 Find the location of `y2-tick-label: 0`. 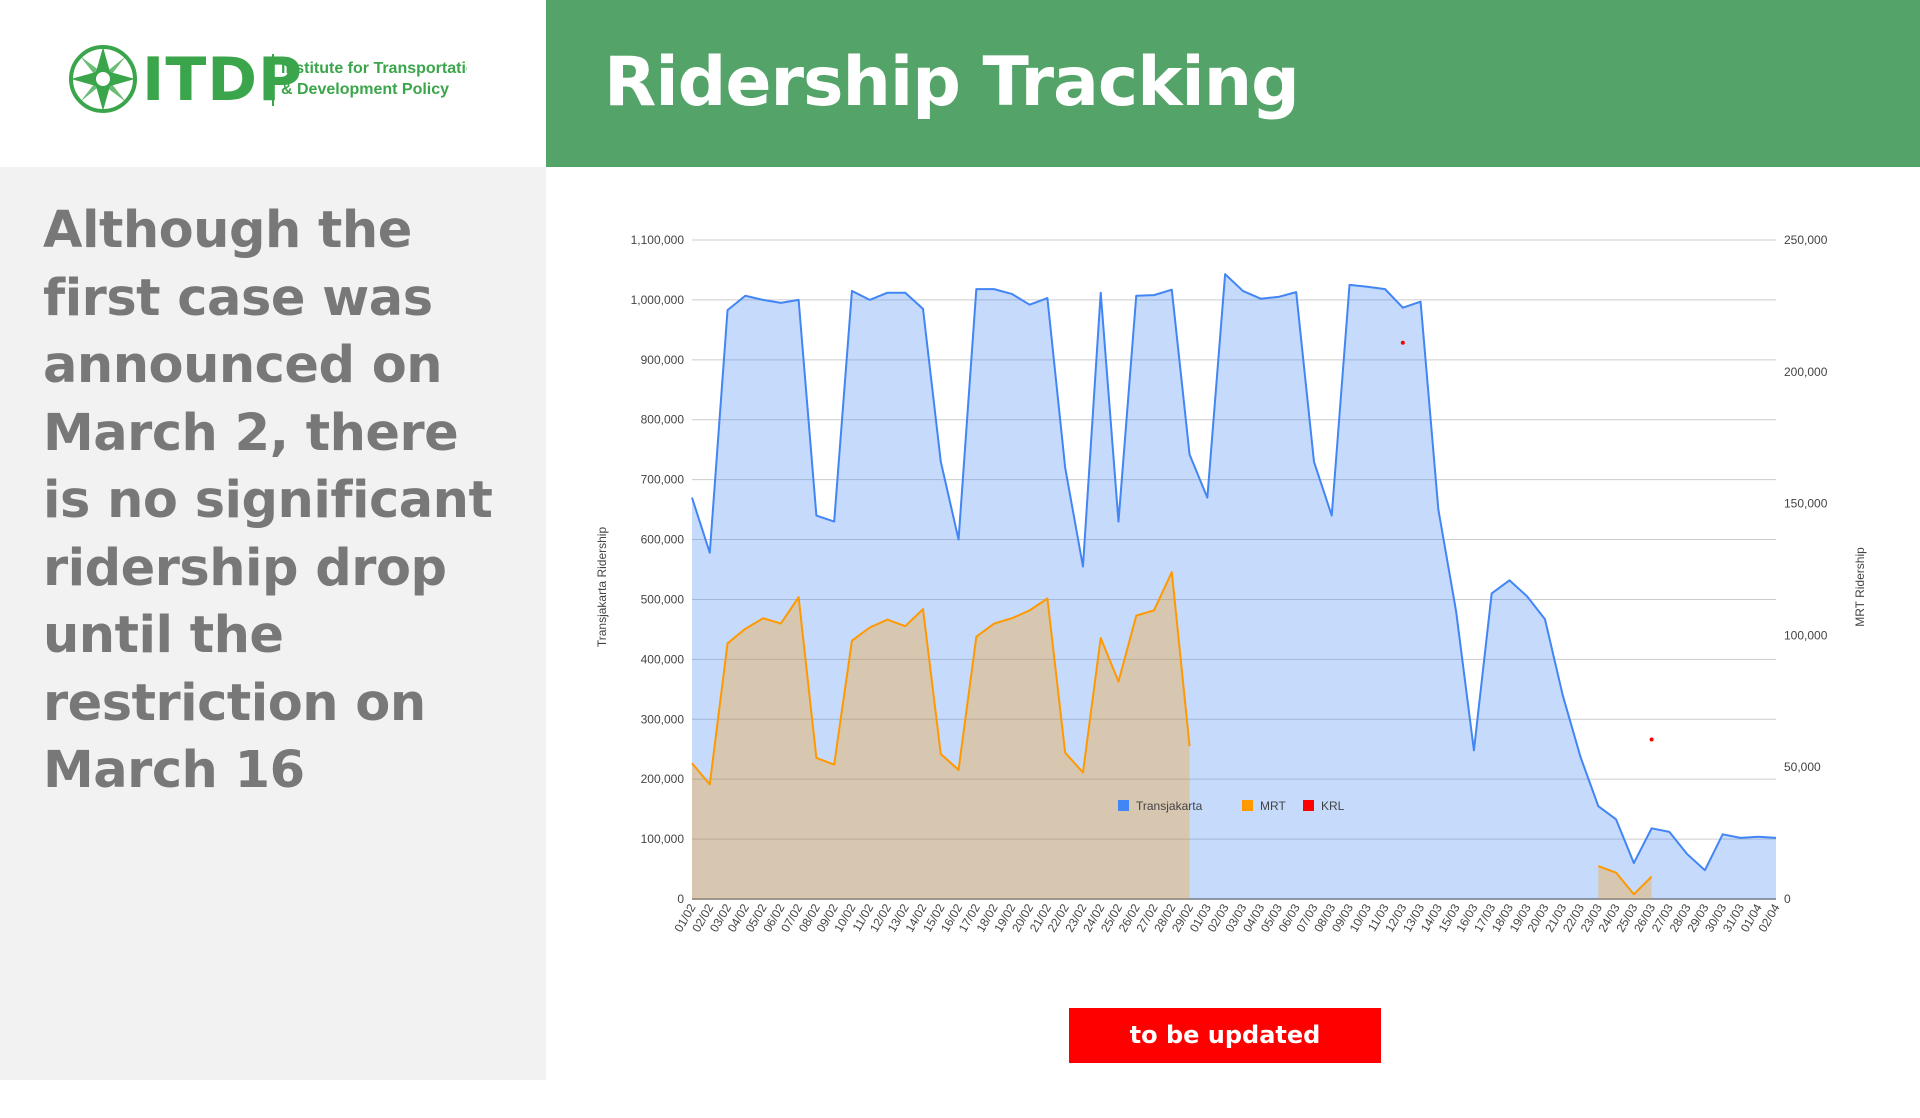

y2-tick-label: 0 is located at coordinates (1787, 899).